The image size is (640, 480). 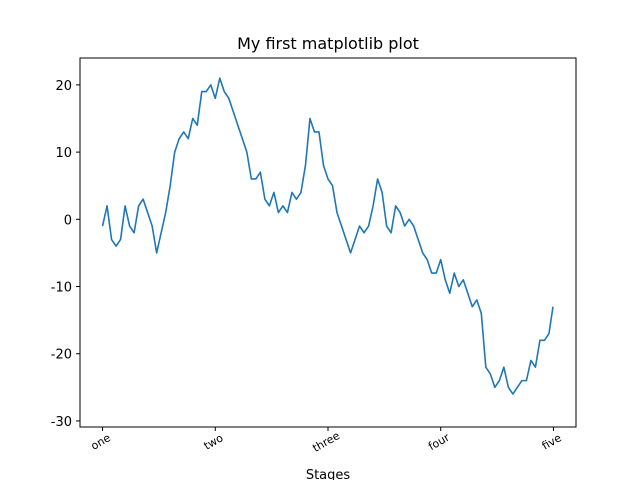 I want to click on x-tick-label: one, so click(x=101, y=442).